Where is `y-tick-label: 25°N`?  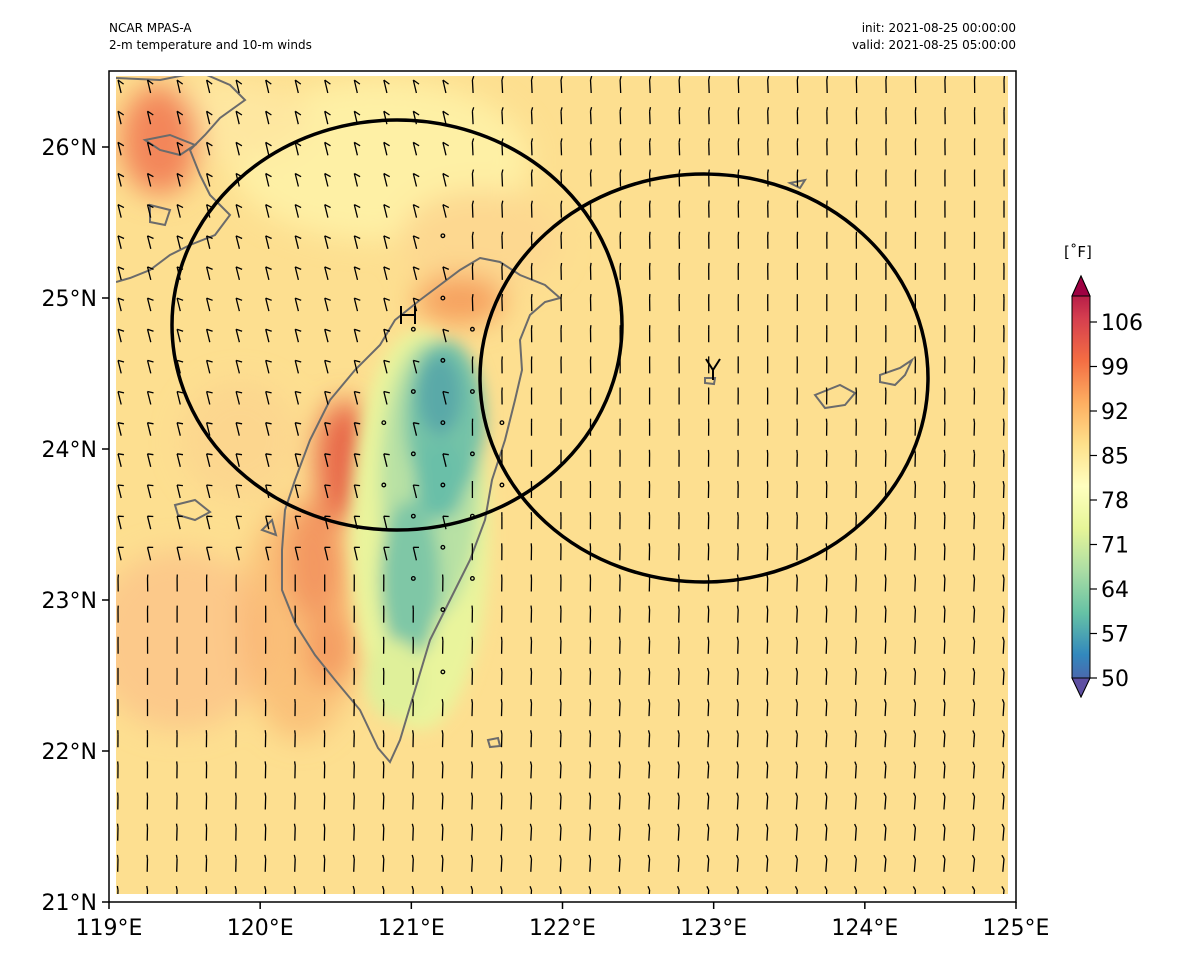
y-tick-label: 25°N is located at coordinates (69, 299).